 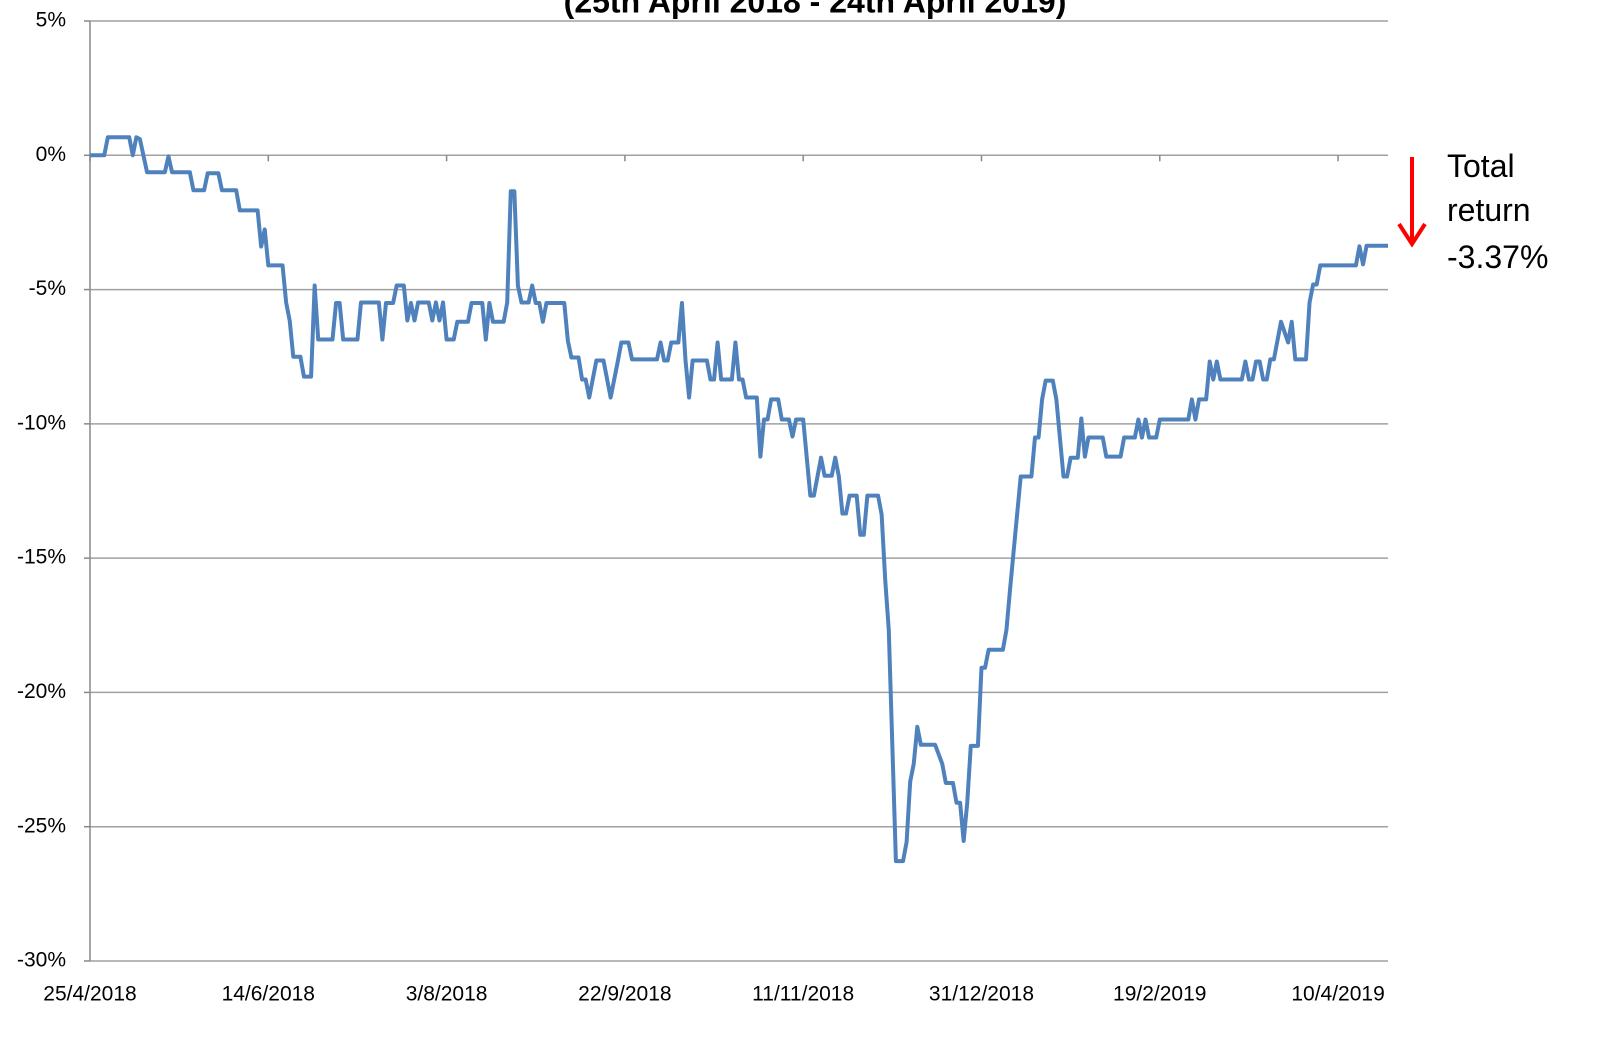 I want to click on annotation: -3.37%, so click(x=1497, y=257).